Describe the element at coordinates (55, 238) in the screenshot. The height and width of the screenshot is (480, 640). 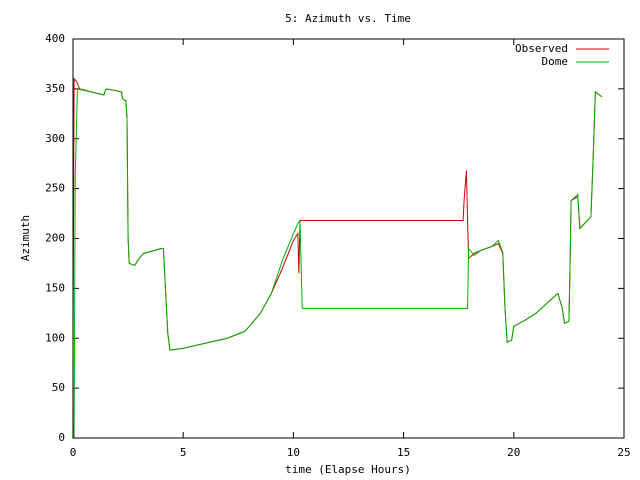
I see `y-tick-label: 200` at that location.